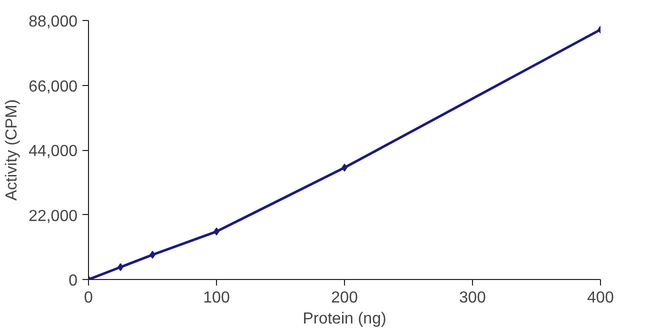 Image resolution: width=650 pixels, height=335 pixels. I want to click on y-tick-label: 22,000, so click(53, 216).